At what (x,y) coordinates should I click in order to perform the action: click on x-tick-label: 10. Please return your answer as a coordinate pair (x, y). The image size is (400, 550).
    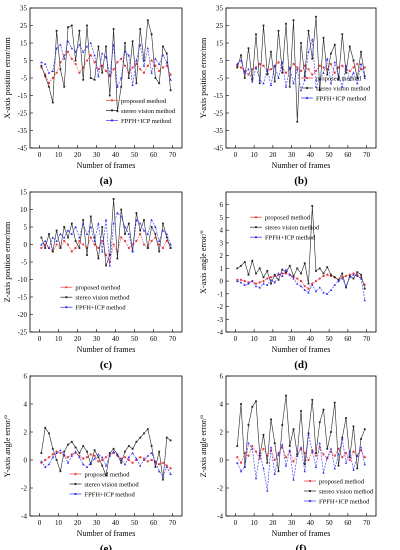
    Looking at the image, I should click on (59, 339).